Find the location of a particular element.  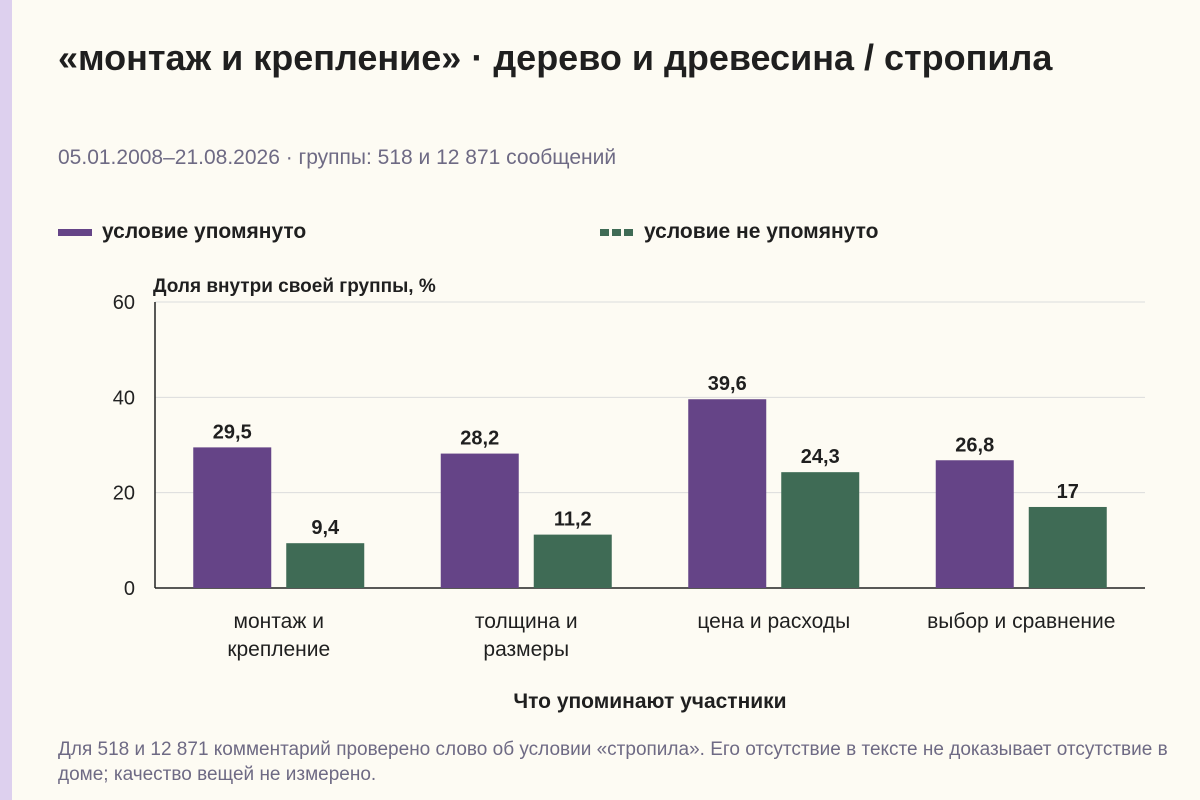

legend-item-mentioned: условие упомянуто is located at coordinates (182, 232).